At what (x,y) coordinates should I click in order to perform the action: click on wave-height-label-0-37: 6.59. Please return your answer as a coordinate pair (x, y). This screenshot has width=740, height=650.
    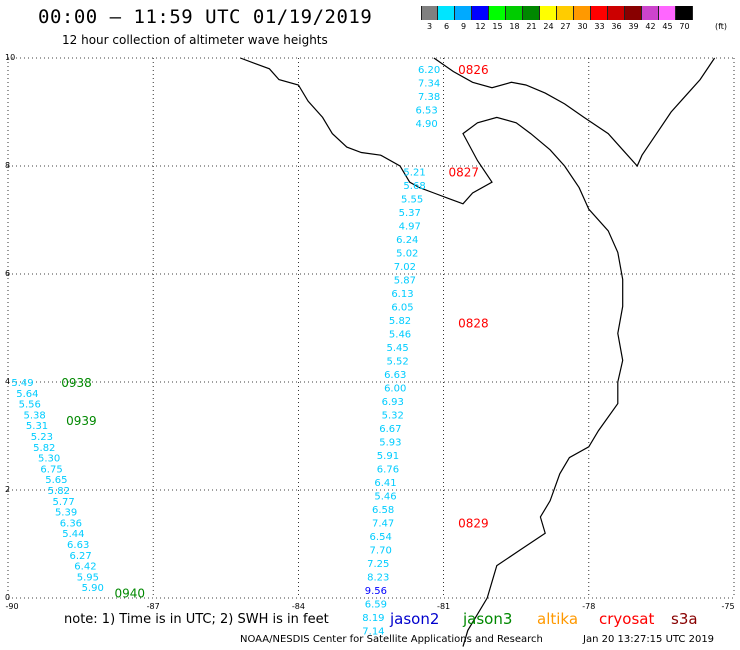
    Looking at the image, I should click on (376, 604).